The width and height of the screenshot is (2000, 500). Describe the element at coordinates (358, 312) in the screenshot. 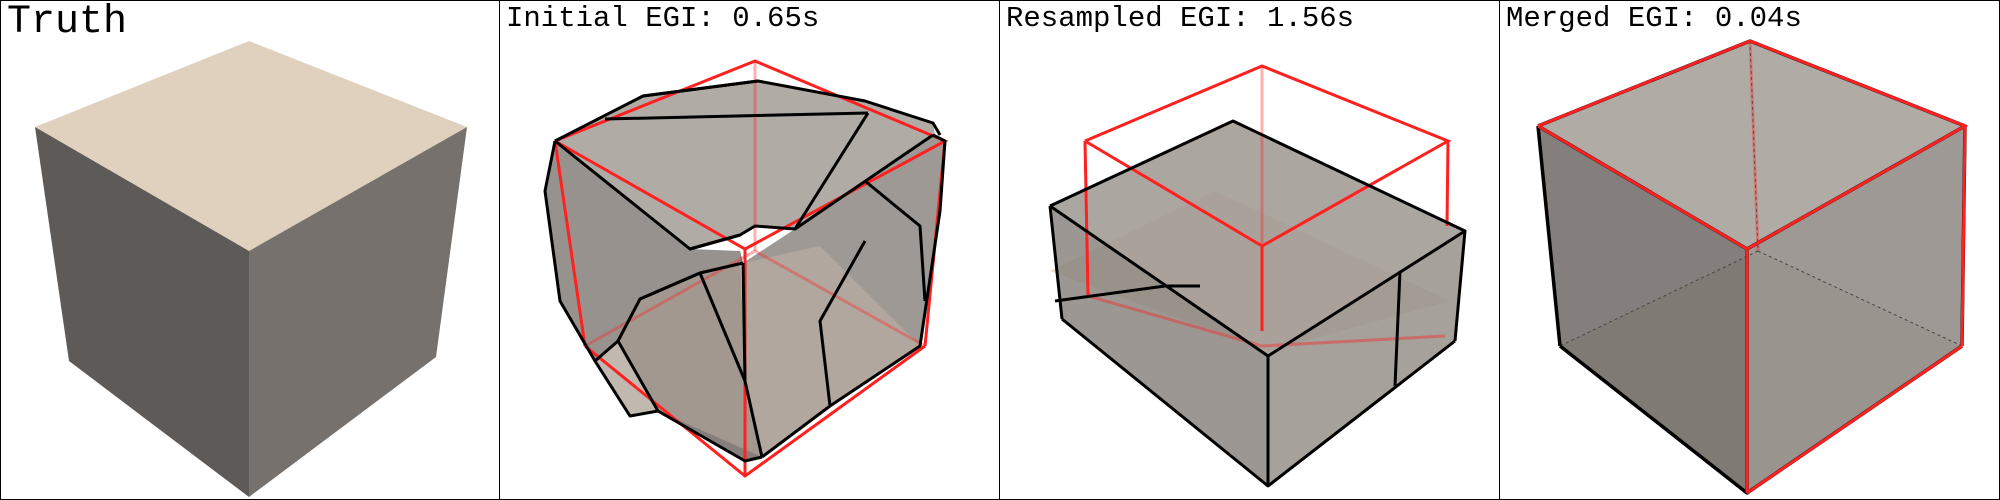

I see `cube-right-face` at that location.